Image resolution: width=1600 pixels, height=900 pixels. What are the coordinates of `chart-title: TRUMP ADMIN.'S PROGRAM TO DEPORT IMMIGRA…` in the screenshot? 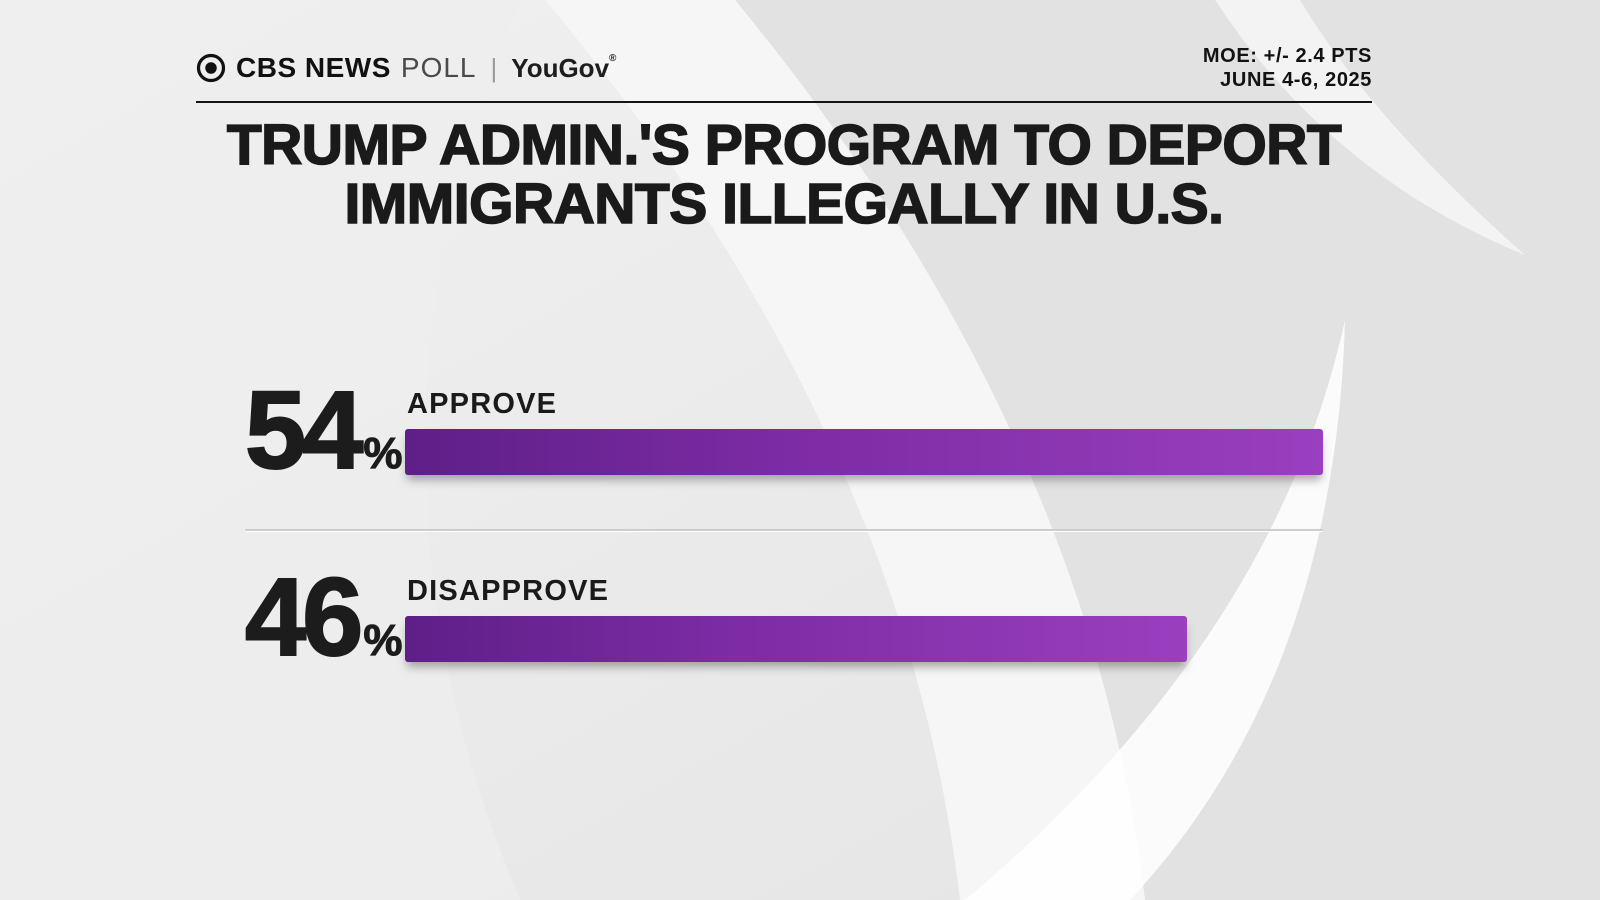 It's located at (784, 175).